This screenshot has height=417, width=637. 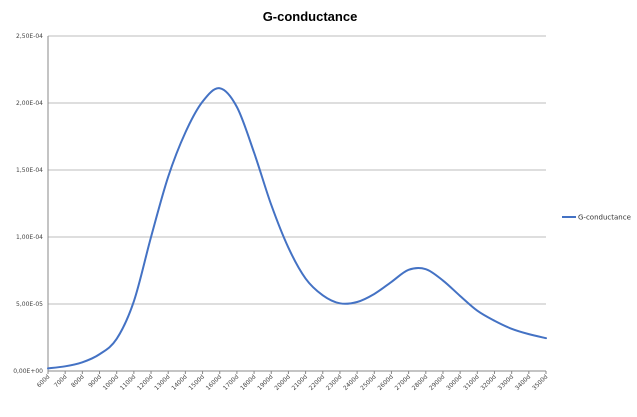 I want to click on x-tick-label: 2800d, so click(x=420, y=382).